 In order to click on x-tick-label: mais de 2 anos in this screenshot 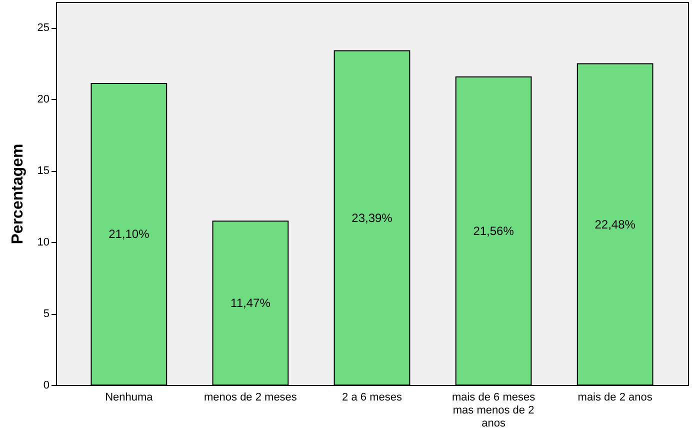, I will do `click(615, 398)`.